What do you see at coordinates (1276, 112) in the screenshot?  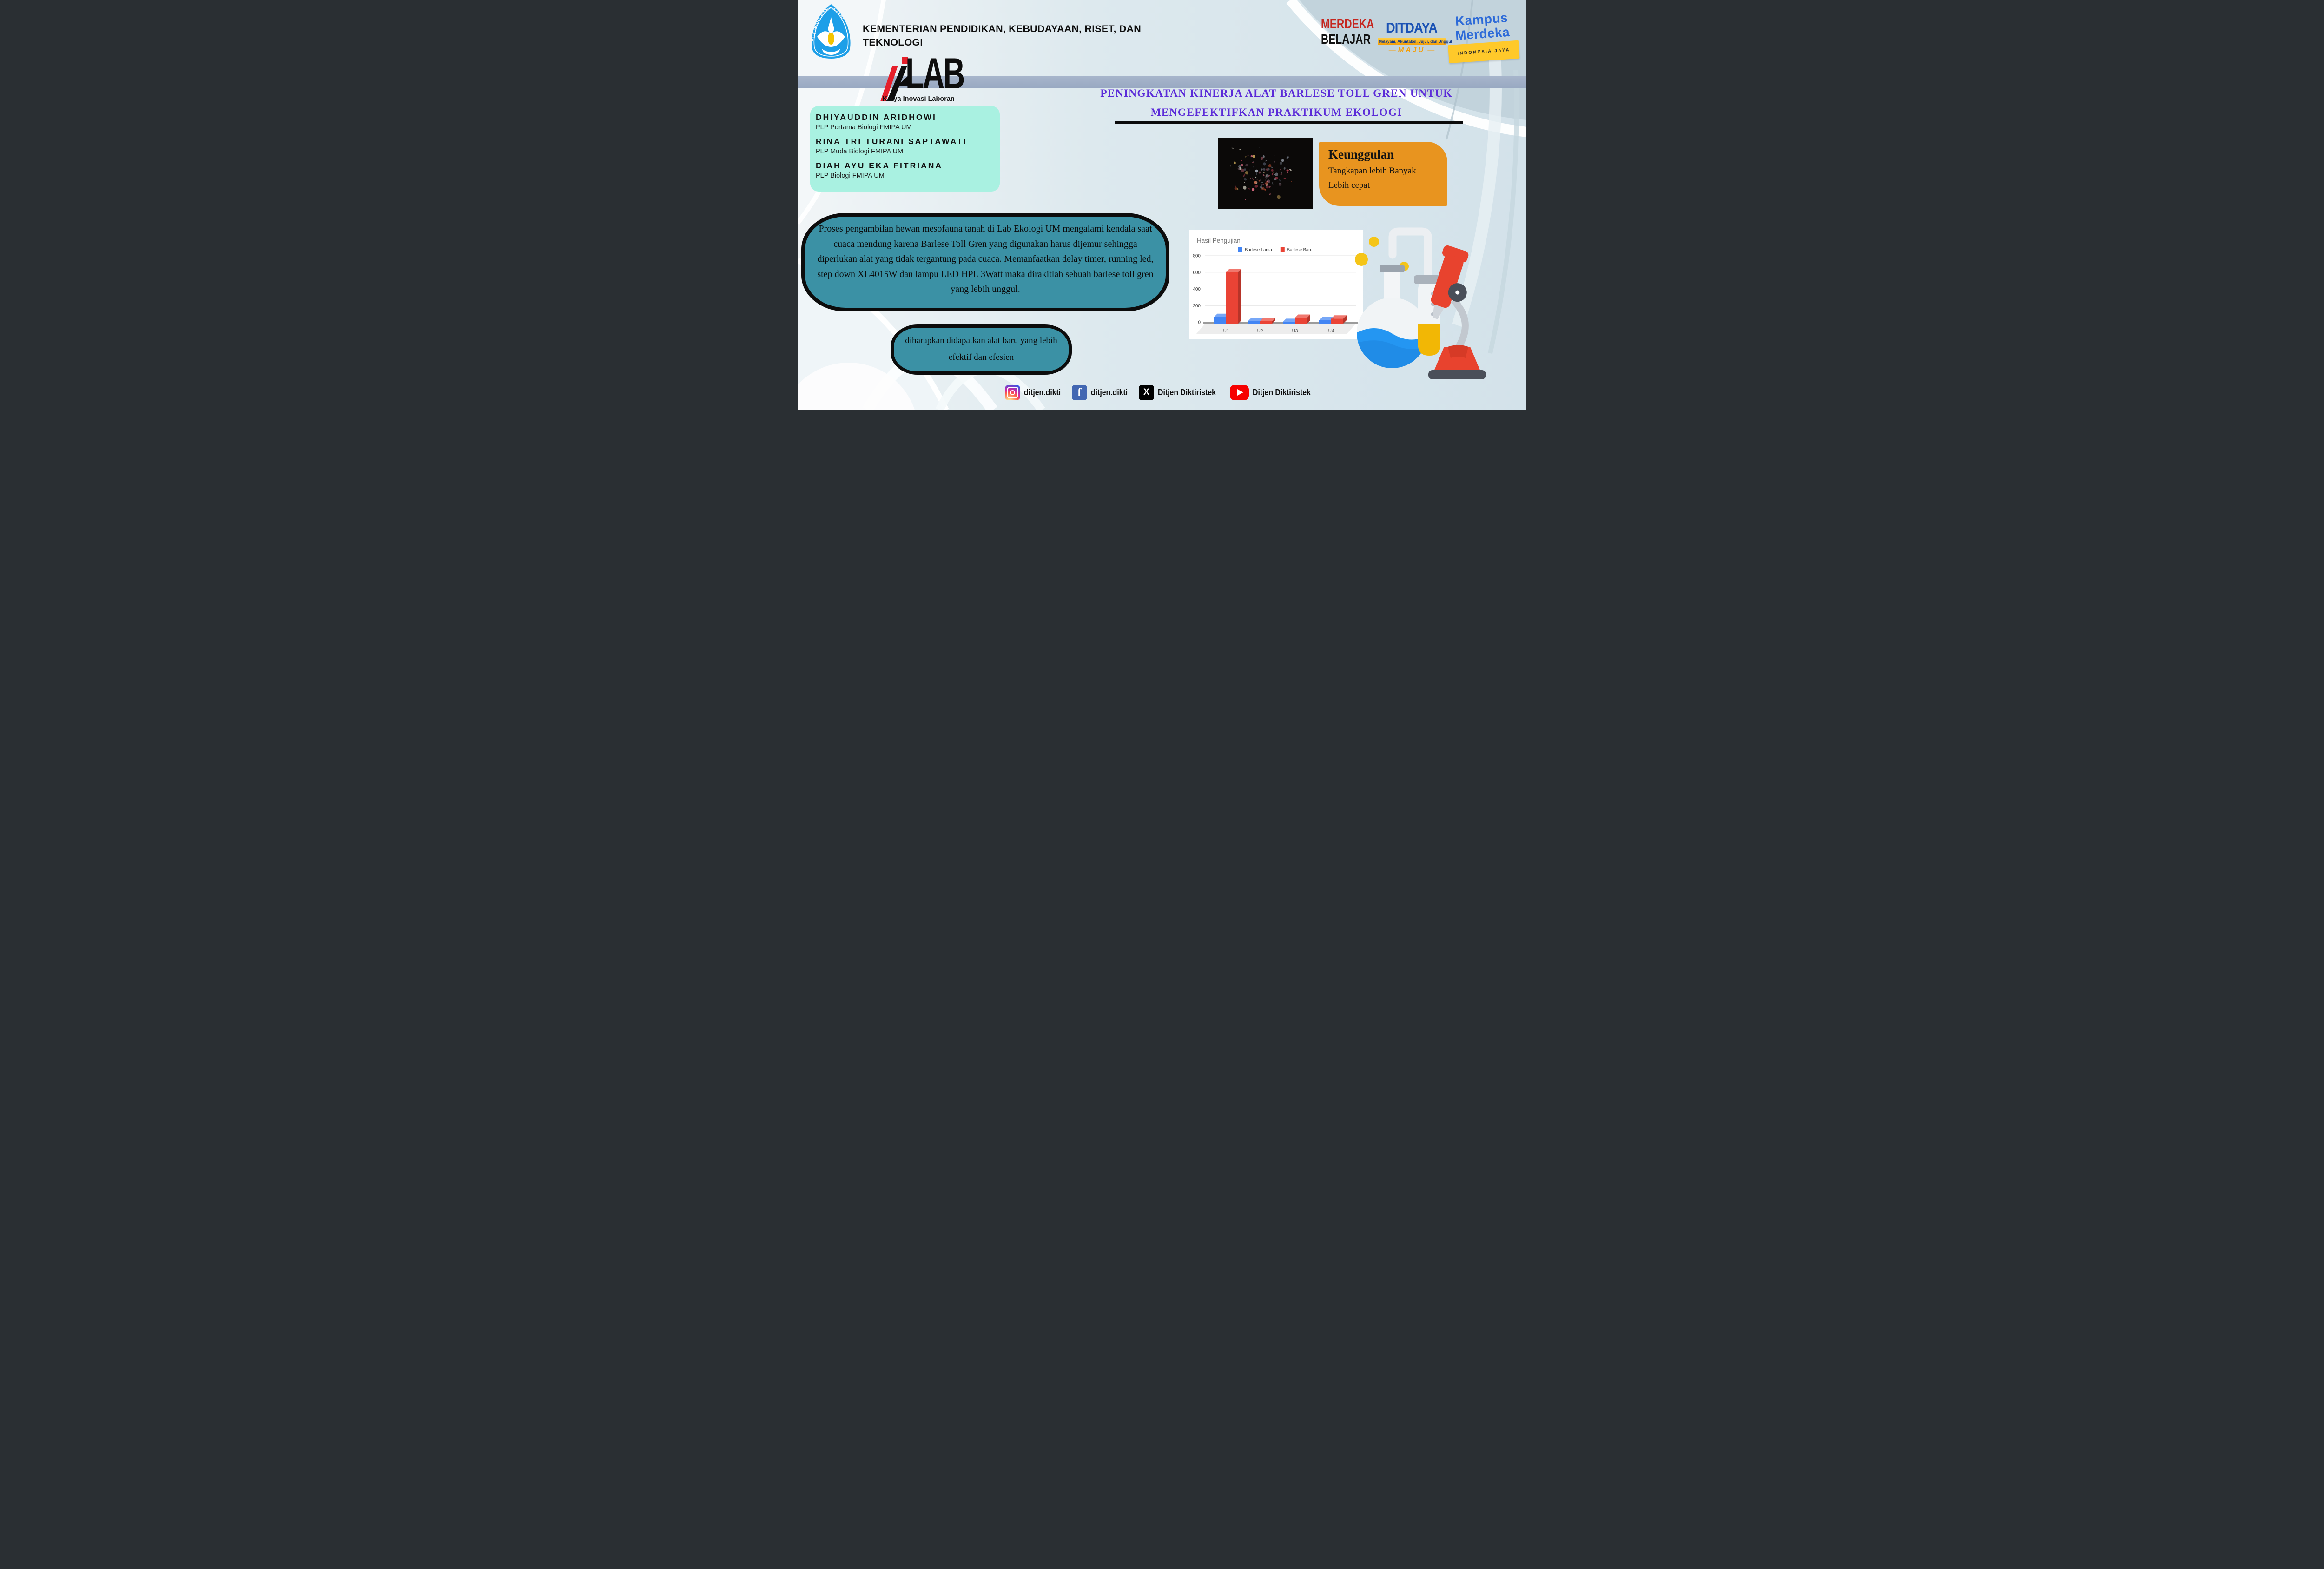 I see `poster-title-line2: MENGEFEKTIFKAN PRAKTIKUM EKOLOGI` at bounding box center [1276, 112].